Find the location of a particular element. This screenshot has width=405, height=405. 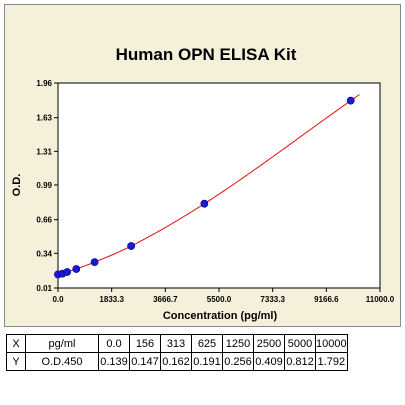

table-row-label: X is located at coordinates (16, 343).